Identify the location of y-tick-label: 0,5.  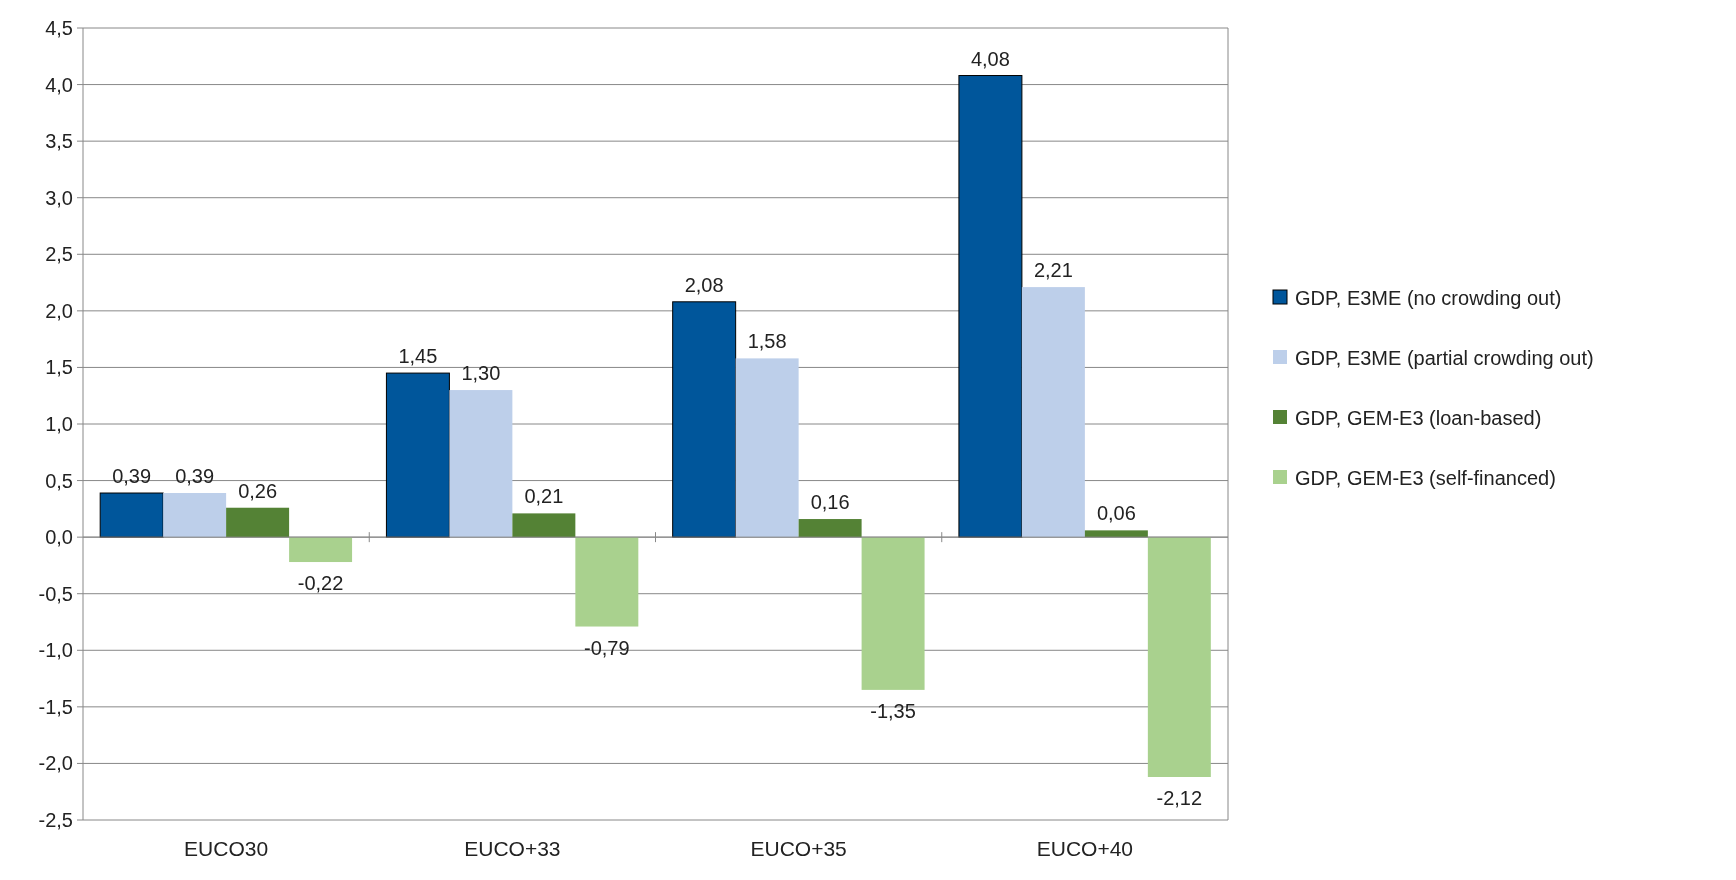
(59, 480).